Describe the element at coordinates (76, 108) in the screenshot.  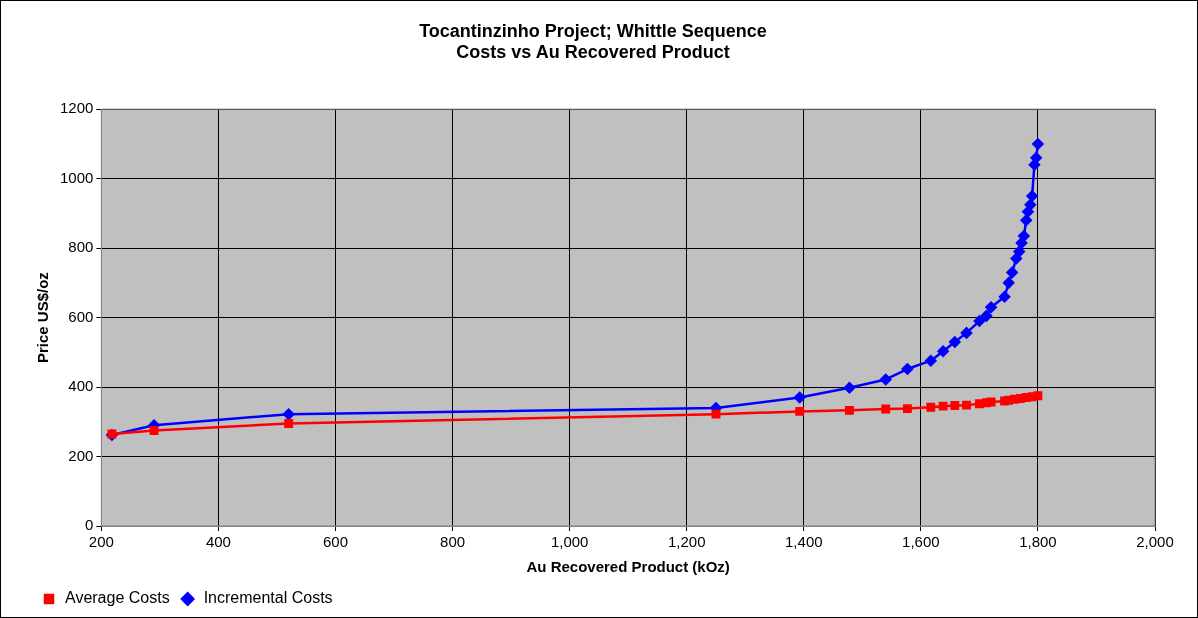
I see `y-tick-label: 1200` at that location.